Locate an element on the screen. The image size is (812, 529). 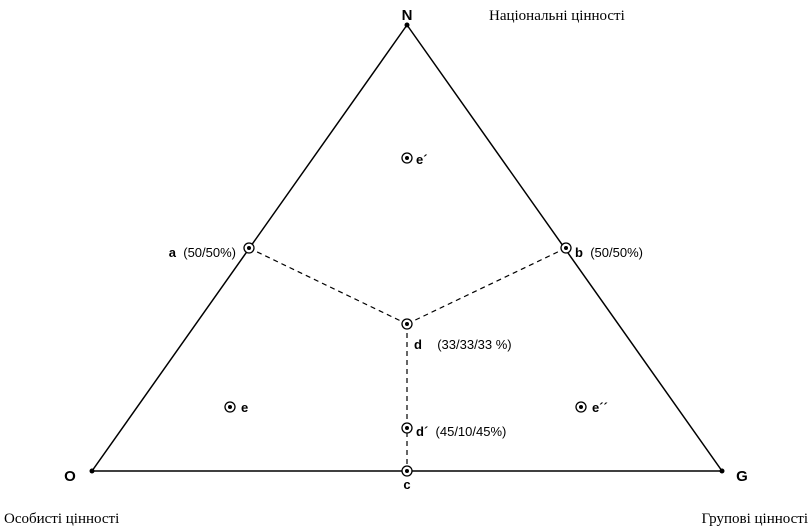
point-e-marker is located at coordinates (230, 407).